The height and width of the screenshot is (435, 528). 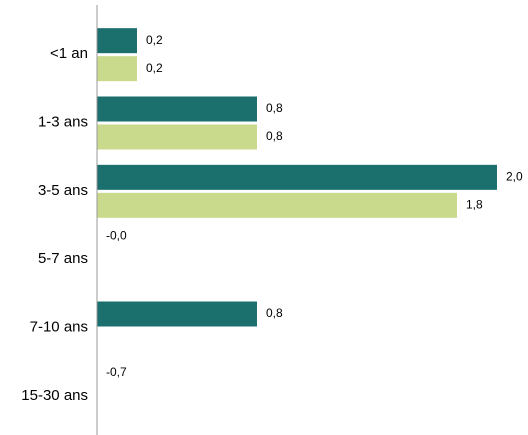 What do you see at coordinates (63, 258) in the screenshot?
I see `y-tick-label: 5-7 ans` at bounding box center [63, 258].